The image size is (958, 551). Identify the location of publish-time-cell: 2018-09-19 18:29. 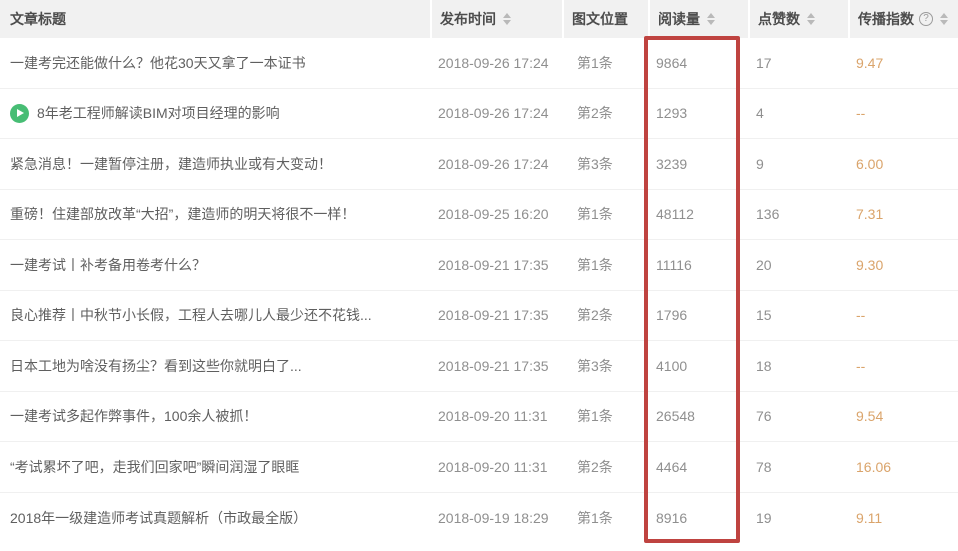
(496, 518).